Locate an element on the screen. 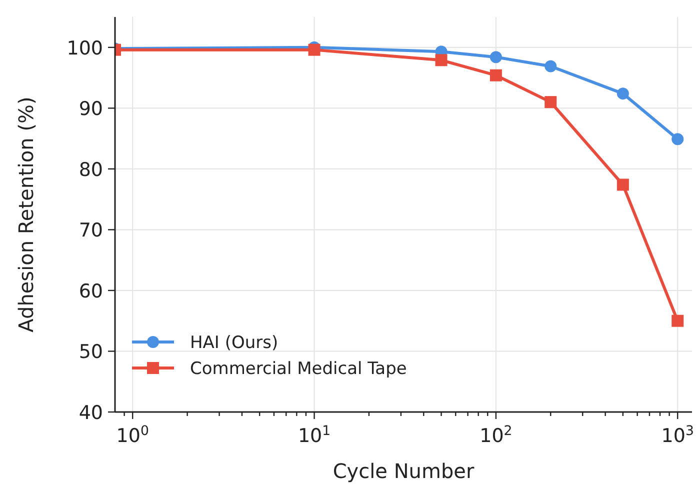 This screenshot has height=489, width=698. legend-label: Commercial Medical Tape is located at coordinates (298, 369).